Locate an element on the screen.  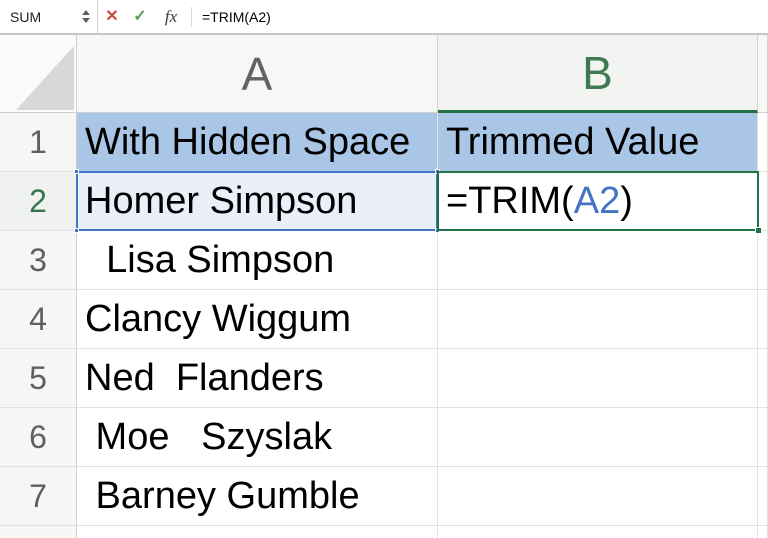
insert-function-button: fx is located at coordinates (171, 16).